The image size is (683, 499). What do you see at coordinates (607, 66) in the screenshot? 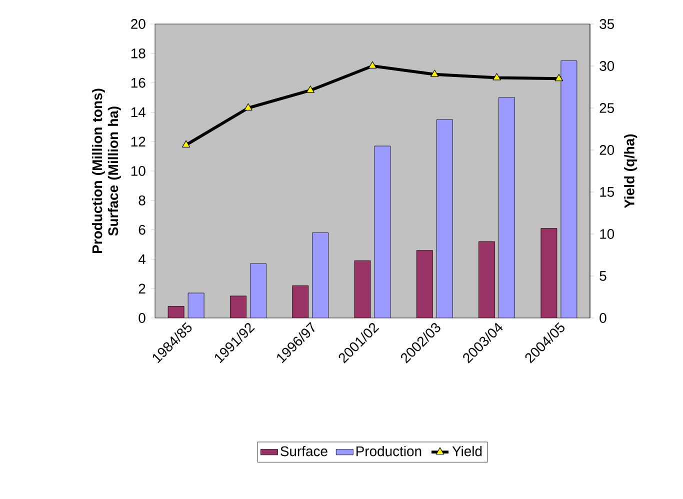
I see `y2-tick-label: 30` at bounding box center [607, 66].